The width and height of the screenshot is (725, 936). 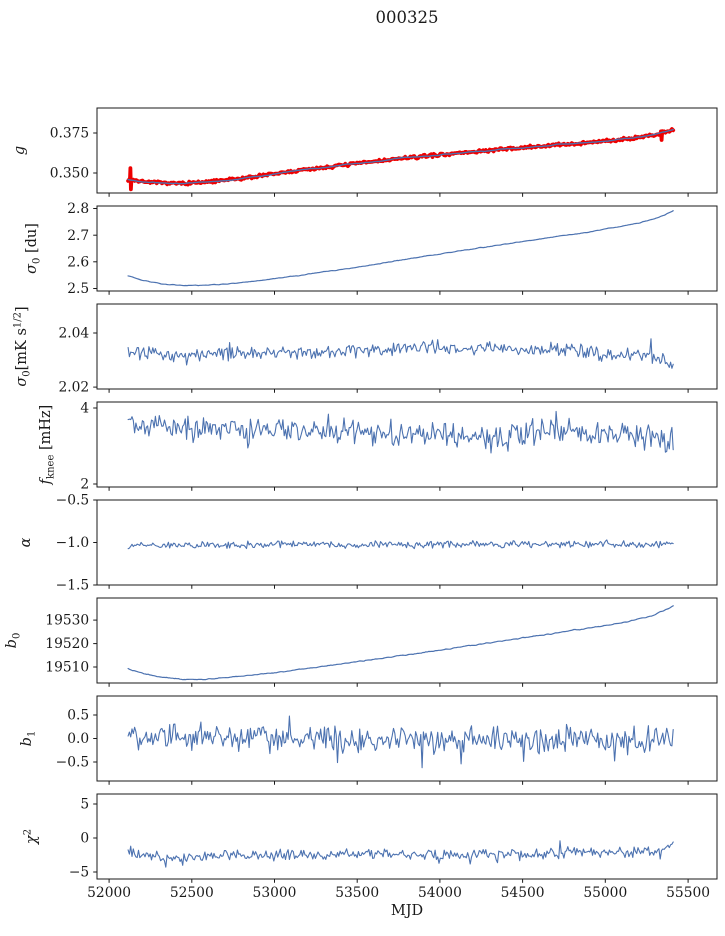 I want to click on series-sigma0-mK, so click(x=400, y=353).